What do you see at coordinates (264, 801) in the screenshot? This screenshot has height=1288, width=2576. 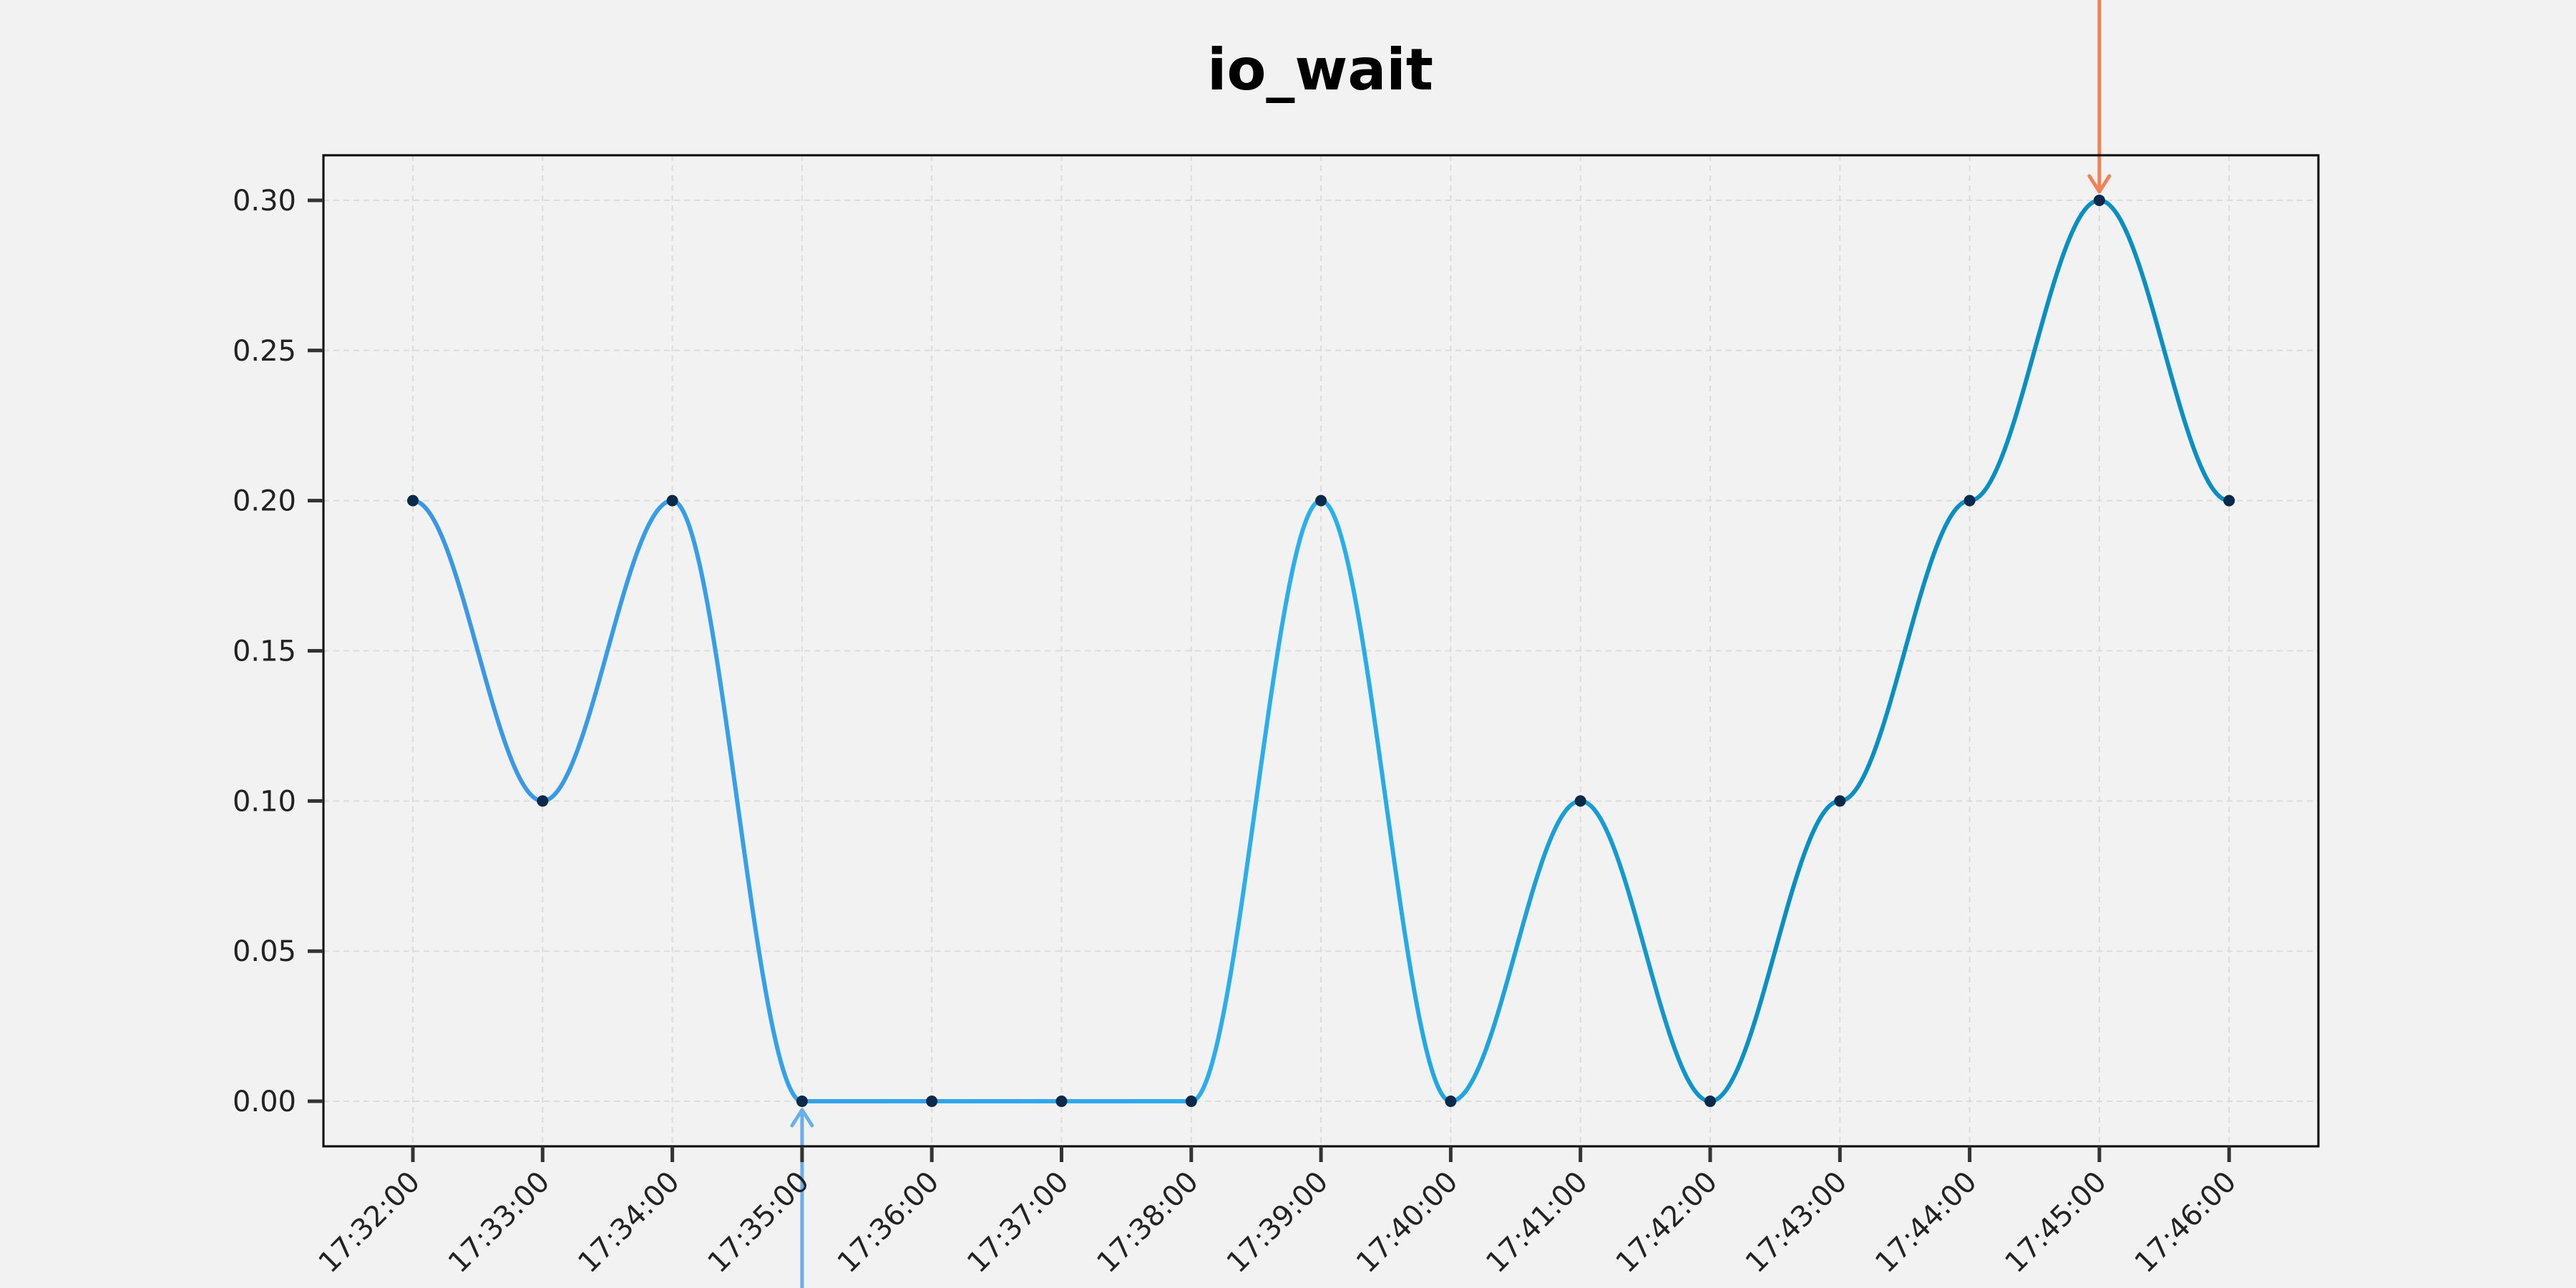 I see `y-tick-label: 0.10` at bounding box center [264, 801].